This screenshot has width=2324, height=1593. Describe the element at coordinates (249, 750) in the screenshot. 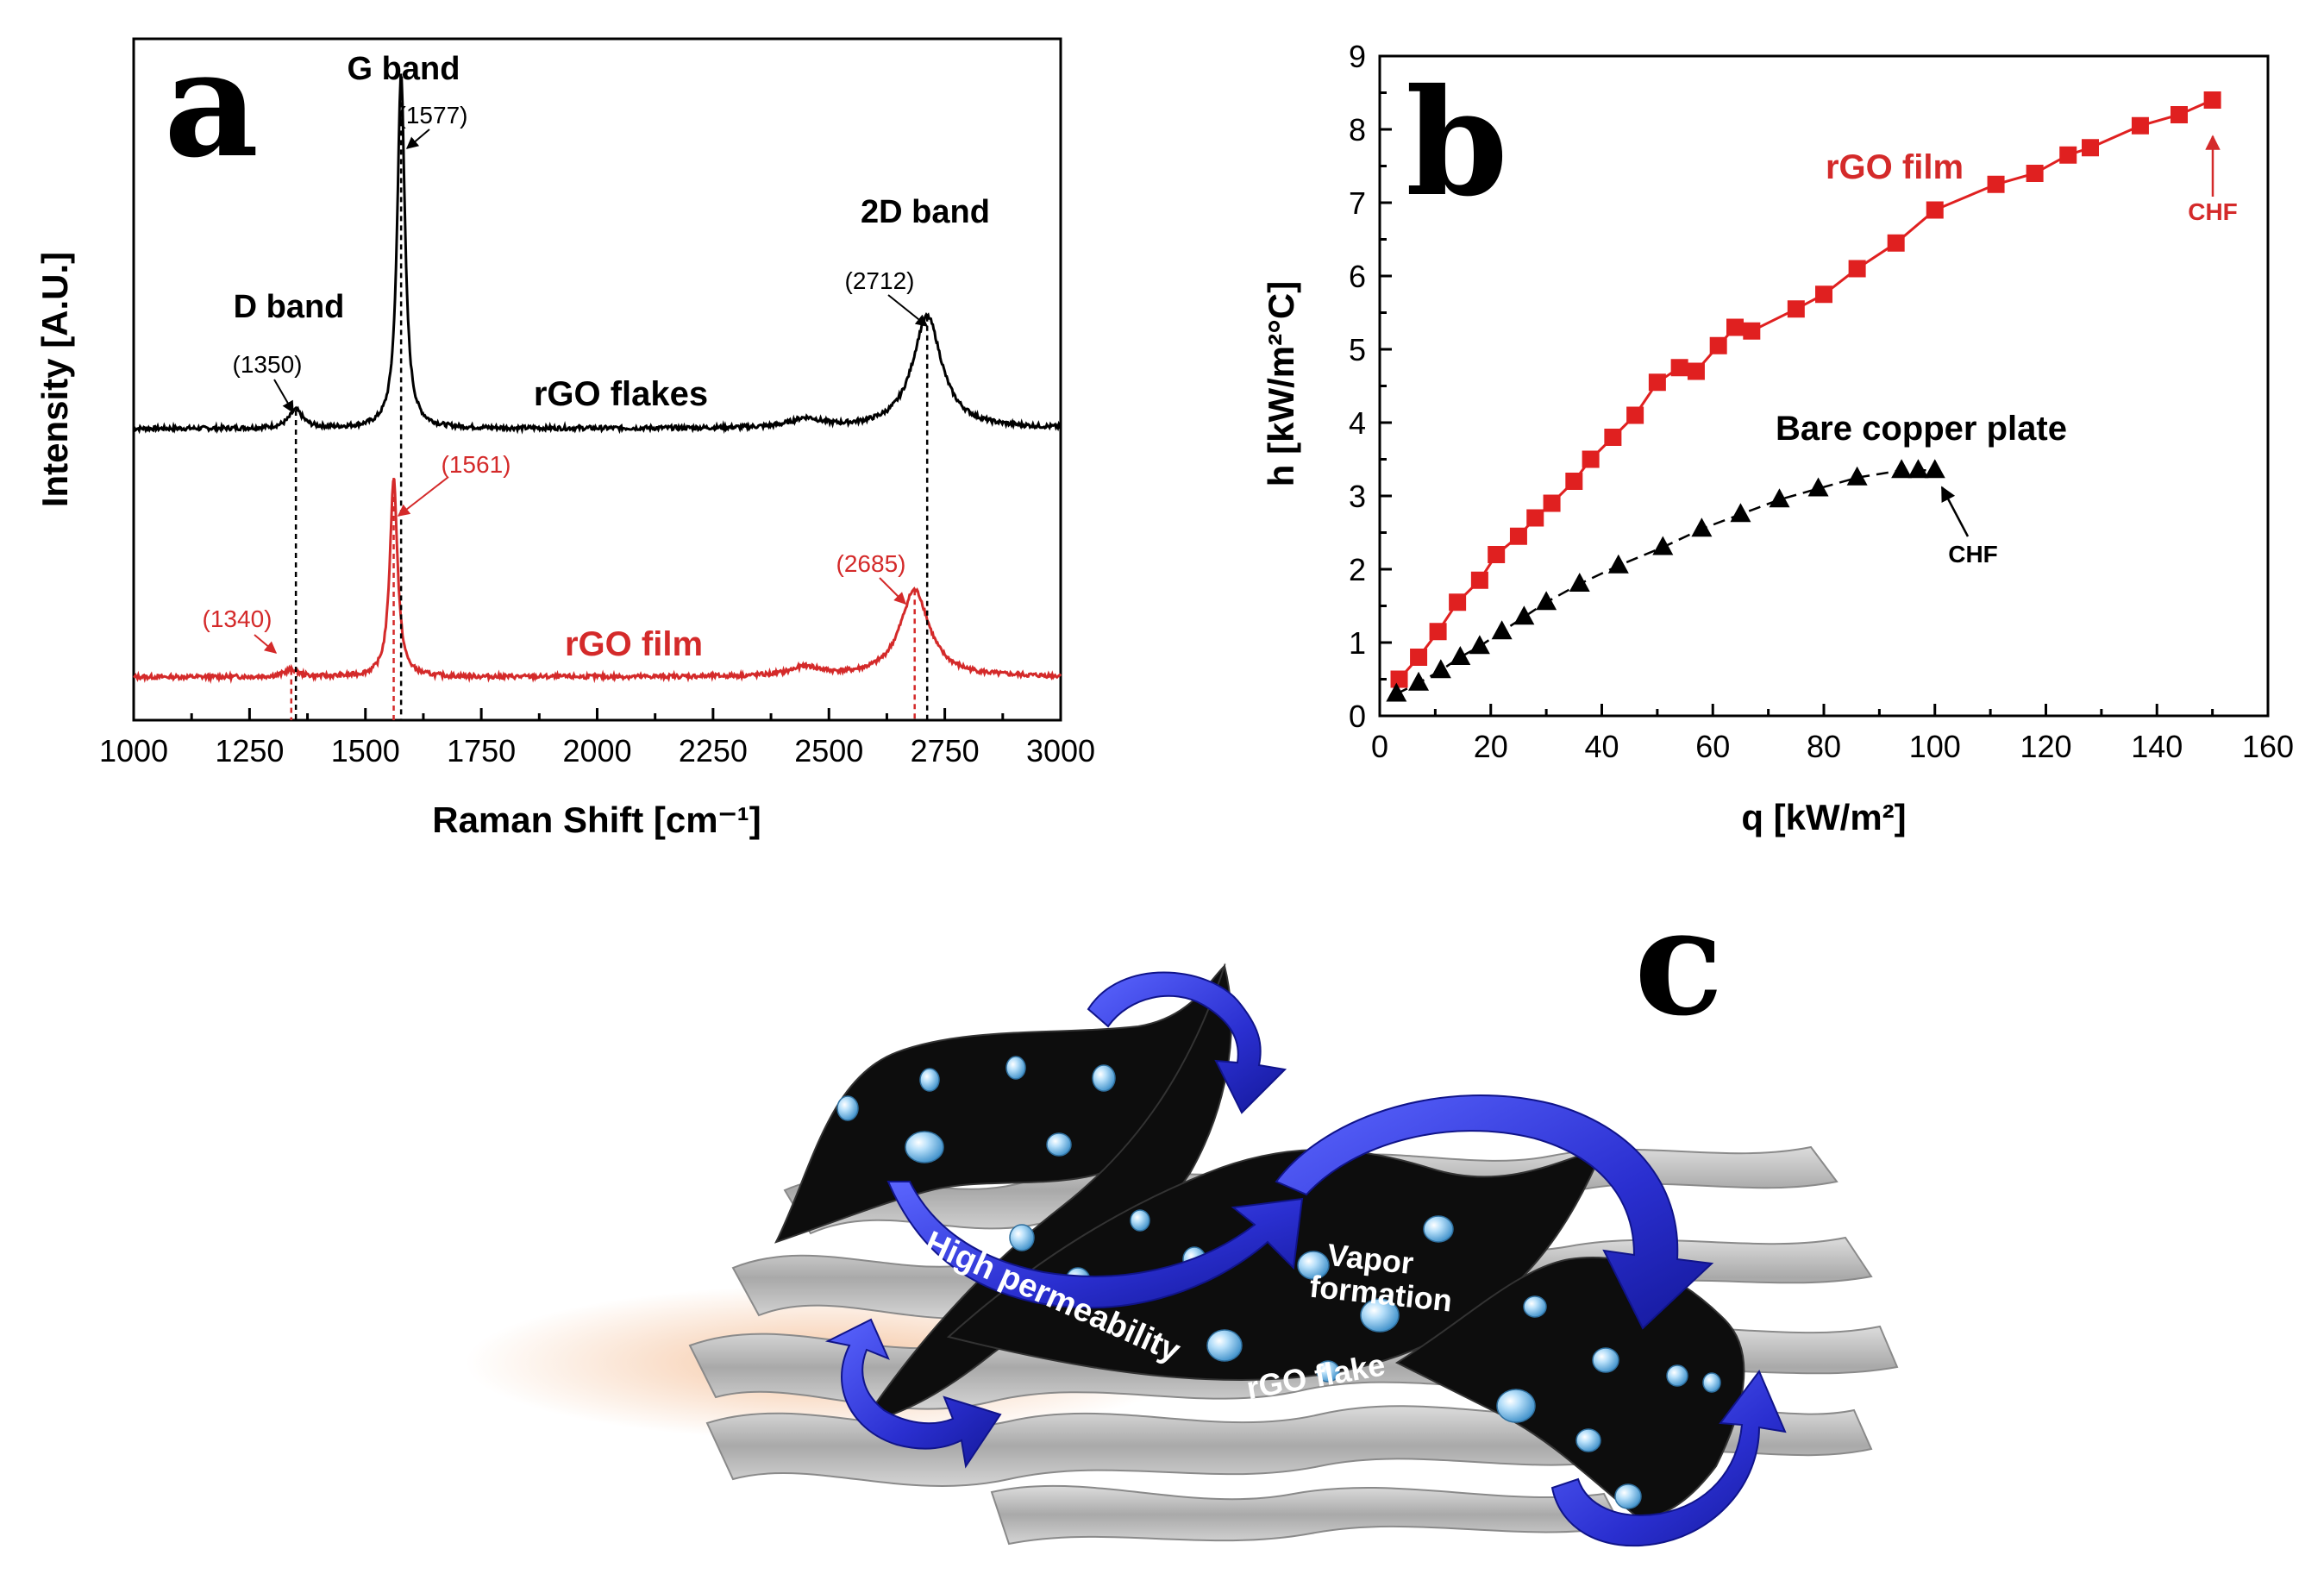

I see `x-tick-label: 1250` at that location.